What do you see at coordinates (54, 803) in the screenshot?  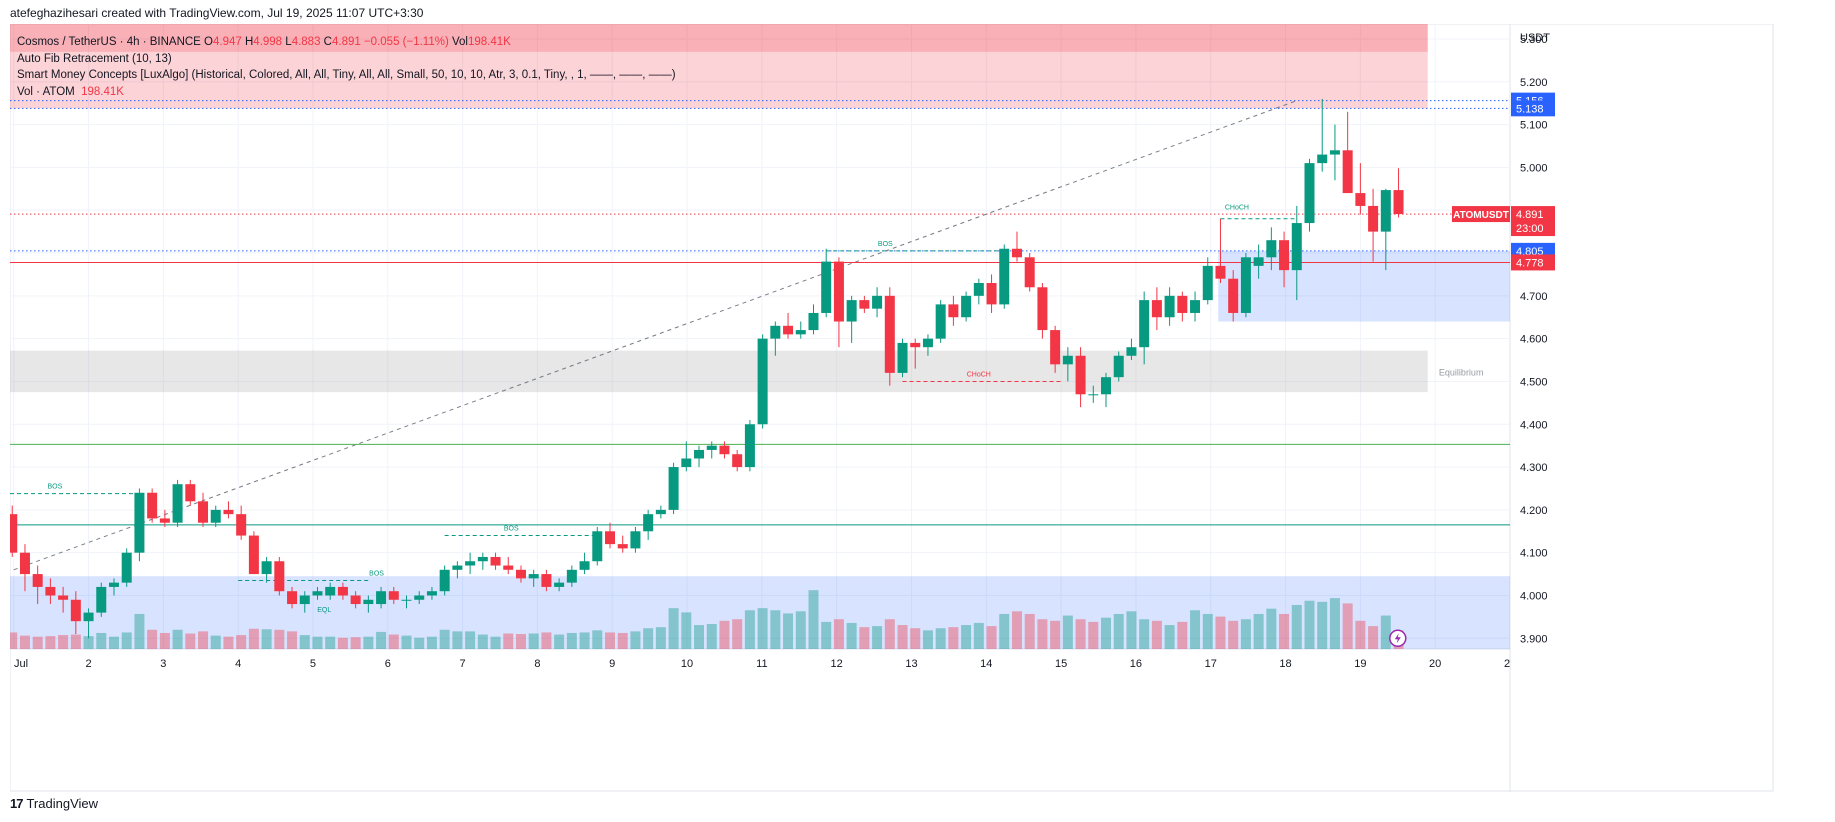 I see `tradingview-footer: 17 TradingView` at bounding box center [54, 803].